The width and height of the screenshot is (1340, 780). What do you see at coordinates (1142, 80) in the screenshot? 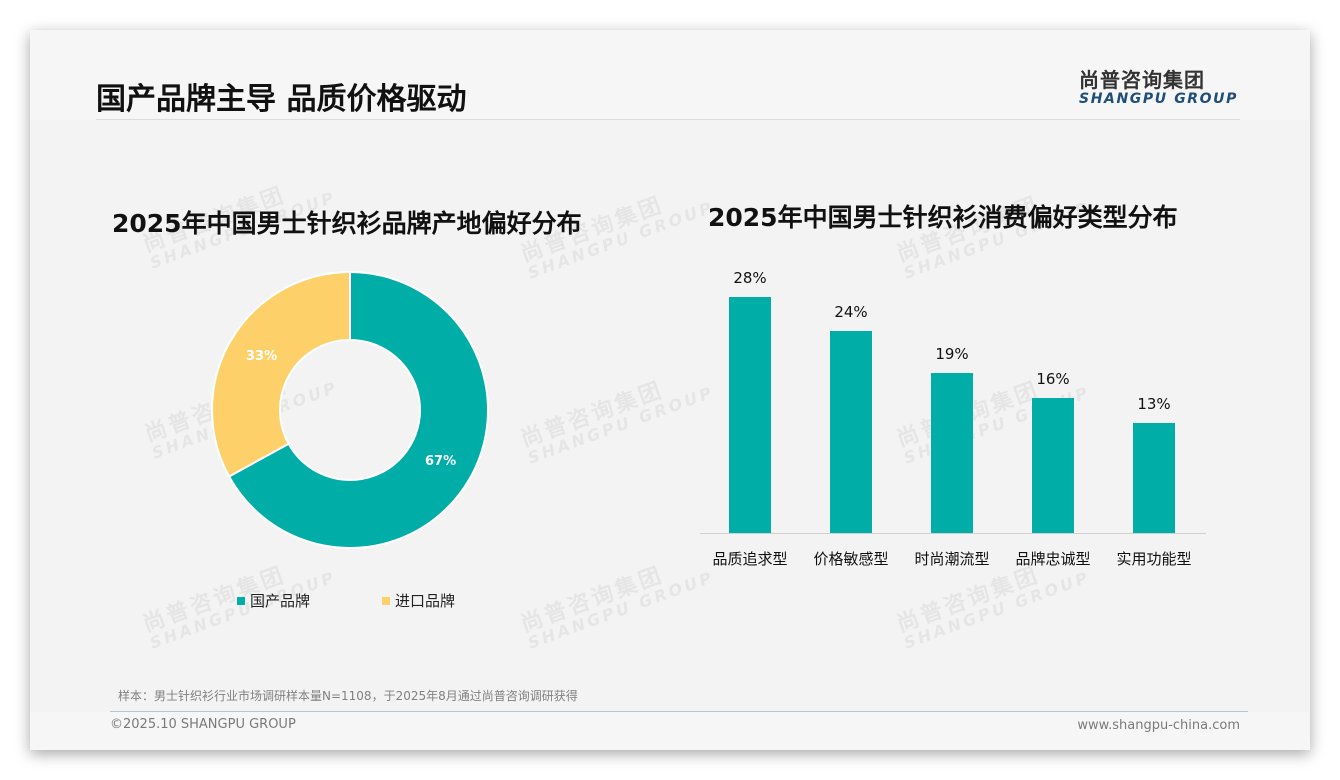
I see `logo-cn-text: 尚普咨询集团` at bounding box center [1142, 80].